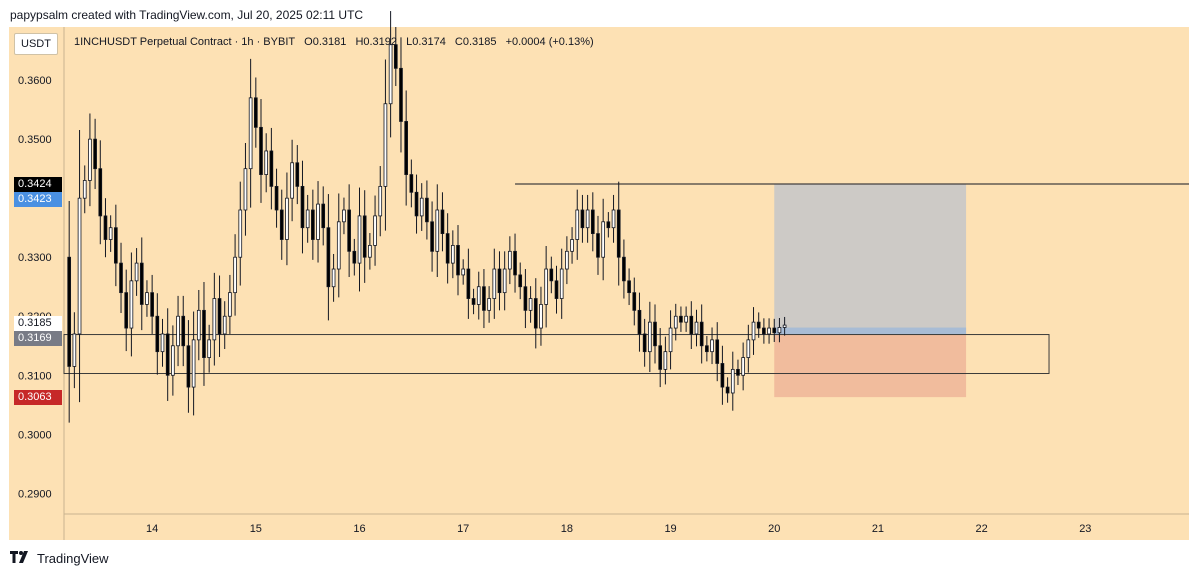 The width and height of the screenshot is (1199, 576). What do you see at coordinates (35, 258) in the screenshot?
I see `y-tick-label: 0.3300` at bounding box center [35, 258].